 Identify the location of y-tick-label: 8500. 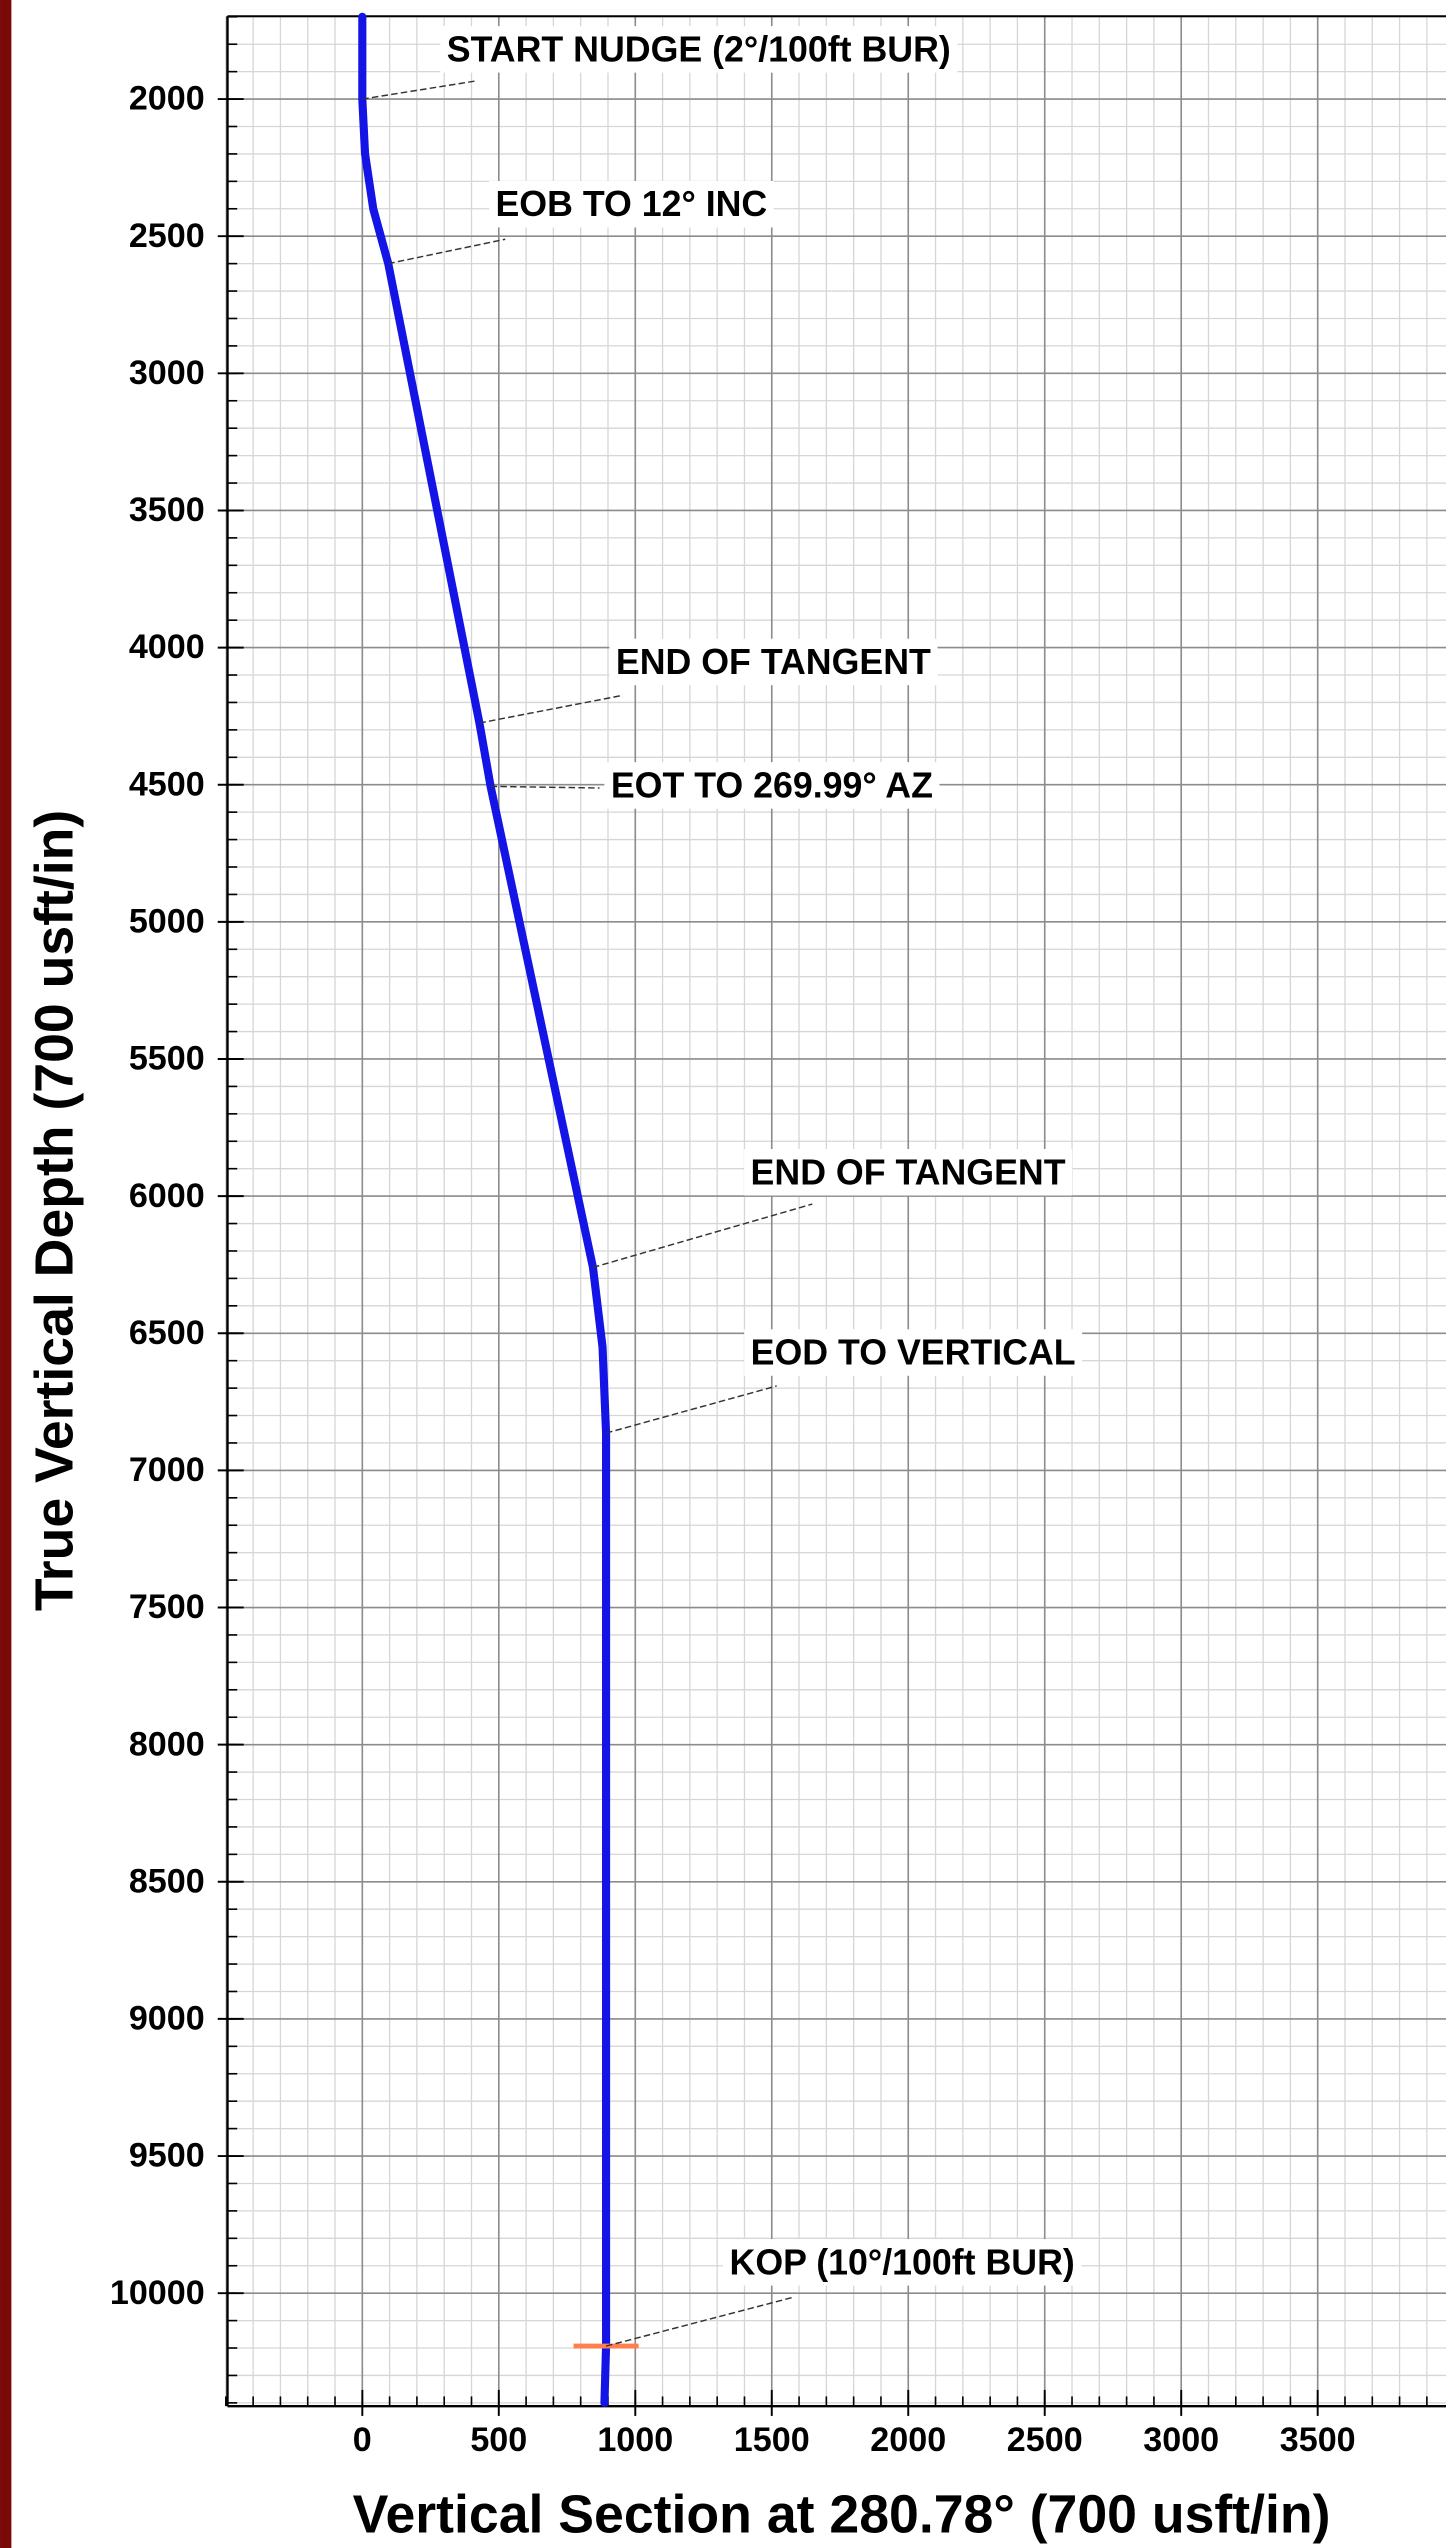
(167, 1881).